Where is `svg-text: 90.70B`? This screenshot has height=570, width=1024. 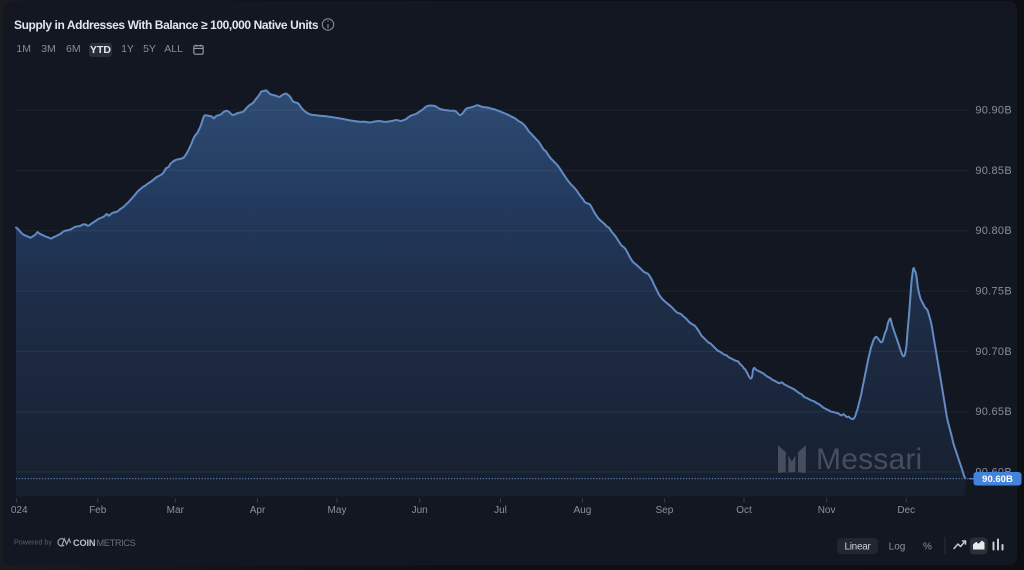 svg-text: 90.70B is located at coordinates (993, 352).